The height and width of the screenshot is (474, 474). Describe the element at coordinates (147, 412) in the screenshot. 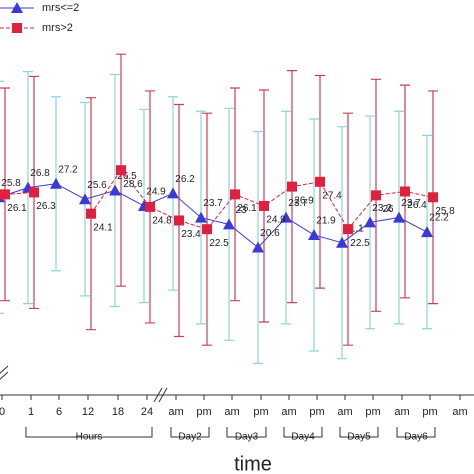

I see `x-tick-label: 24` at that location.